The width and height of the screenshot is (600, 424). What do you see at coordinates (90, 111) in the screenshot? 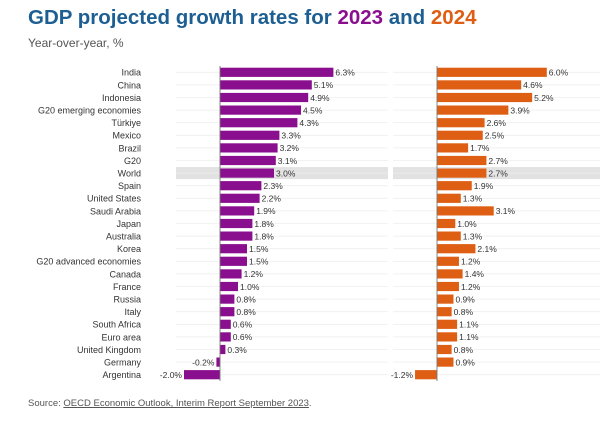
I see `category-label: G20 emerging economies` at bounding box center [90, 111].